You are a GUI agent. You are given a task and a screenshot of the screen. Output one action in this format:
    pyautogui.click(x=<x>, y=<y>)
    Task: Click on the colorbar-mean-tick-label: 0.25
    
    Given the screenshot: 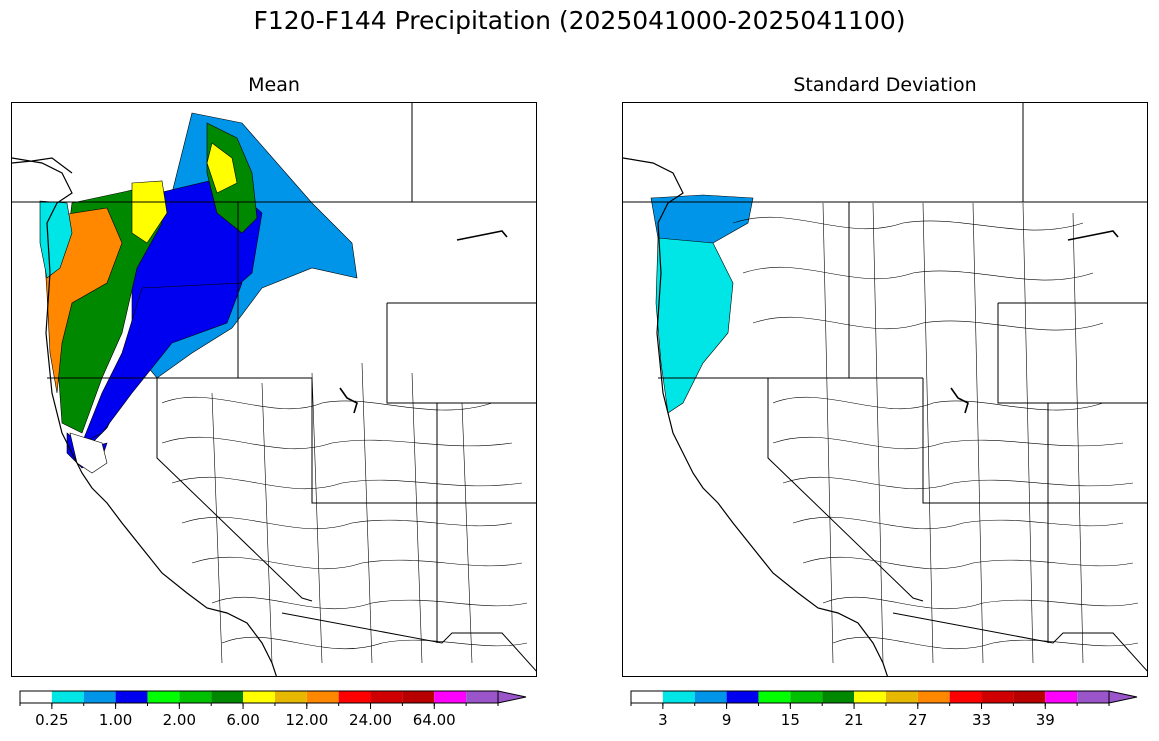 What is the action you would take?
    pyautogui.click(x=51, y=720)
    